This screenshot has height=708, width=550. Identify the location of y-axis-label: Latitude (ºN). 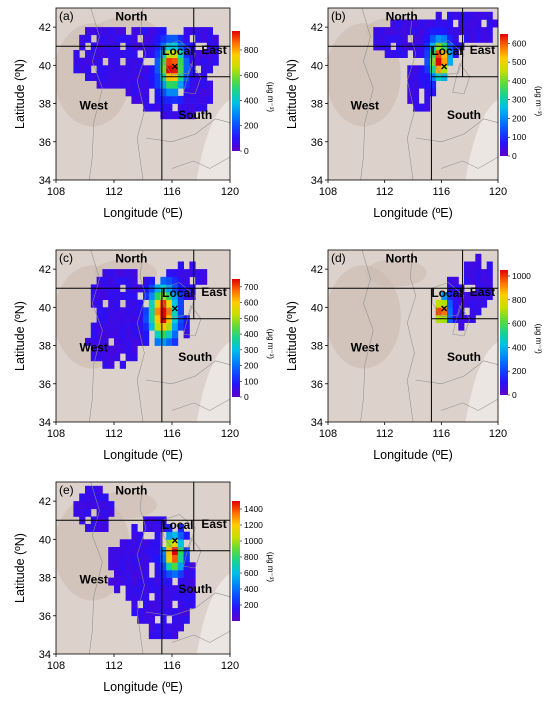
(292, 336).